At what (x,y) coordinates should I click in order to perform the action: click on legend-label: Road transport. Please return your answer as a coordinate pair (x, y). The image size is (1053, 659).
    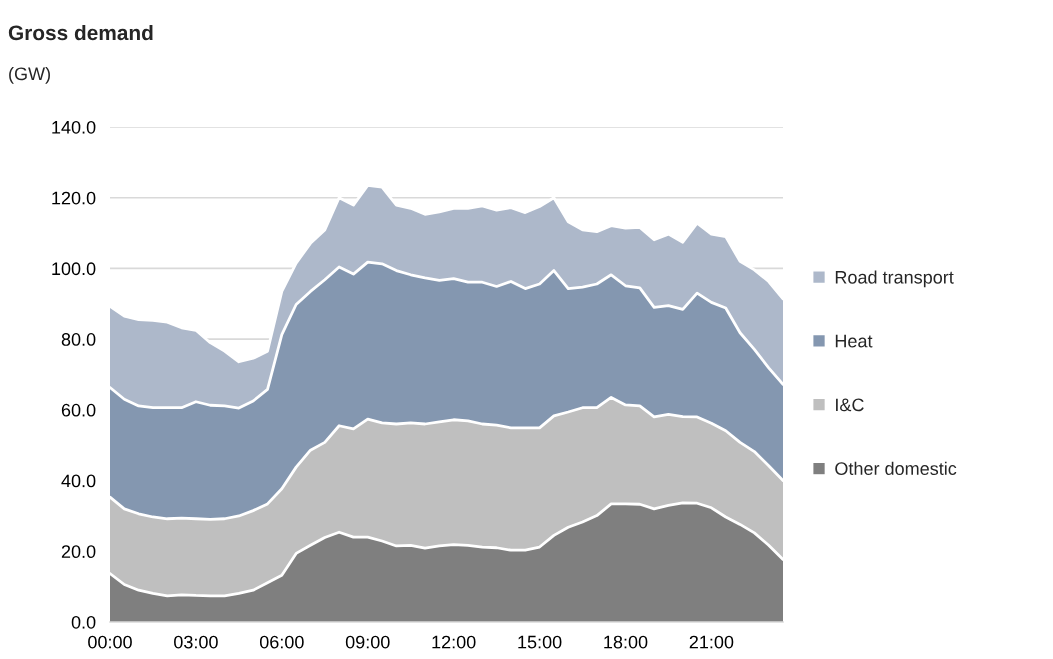
    Looking at the image, I should click on (894, 279).